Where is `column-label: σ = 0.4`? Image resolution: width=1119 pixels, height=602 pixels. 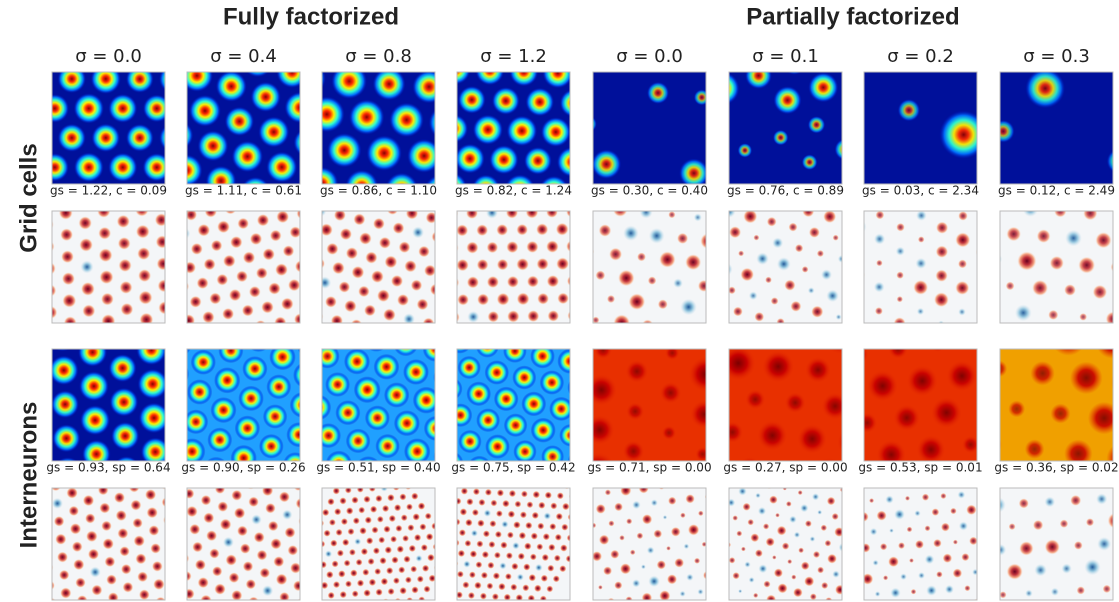 column-label: σ = 0.4 is located at coordinates (243, 56).